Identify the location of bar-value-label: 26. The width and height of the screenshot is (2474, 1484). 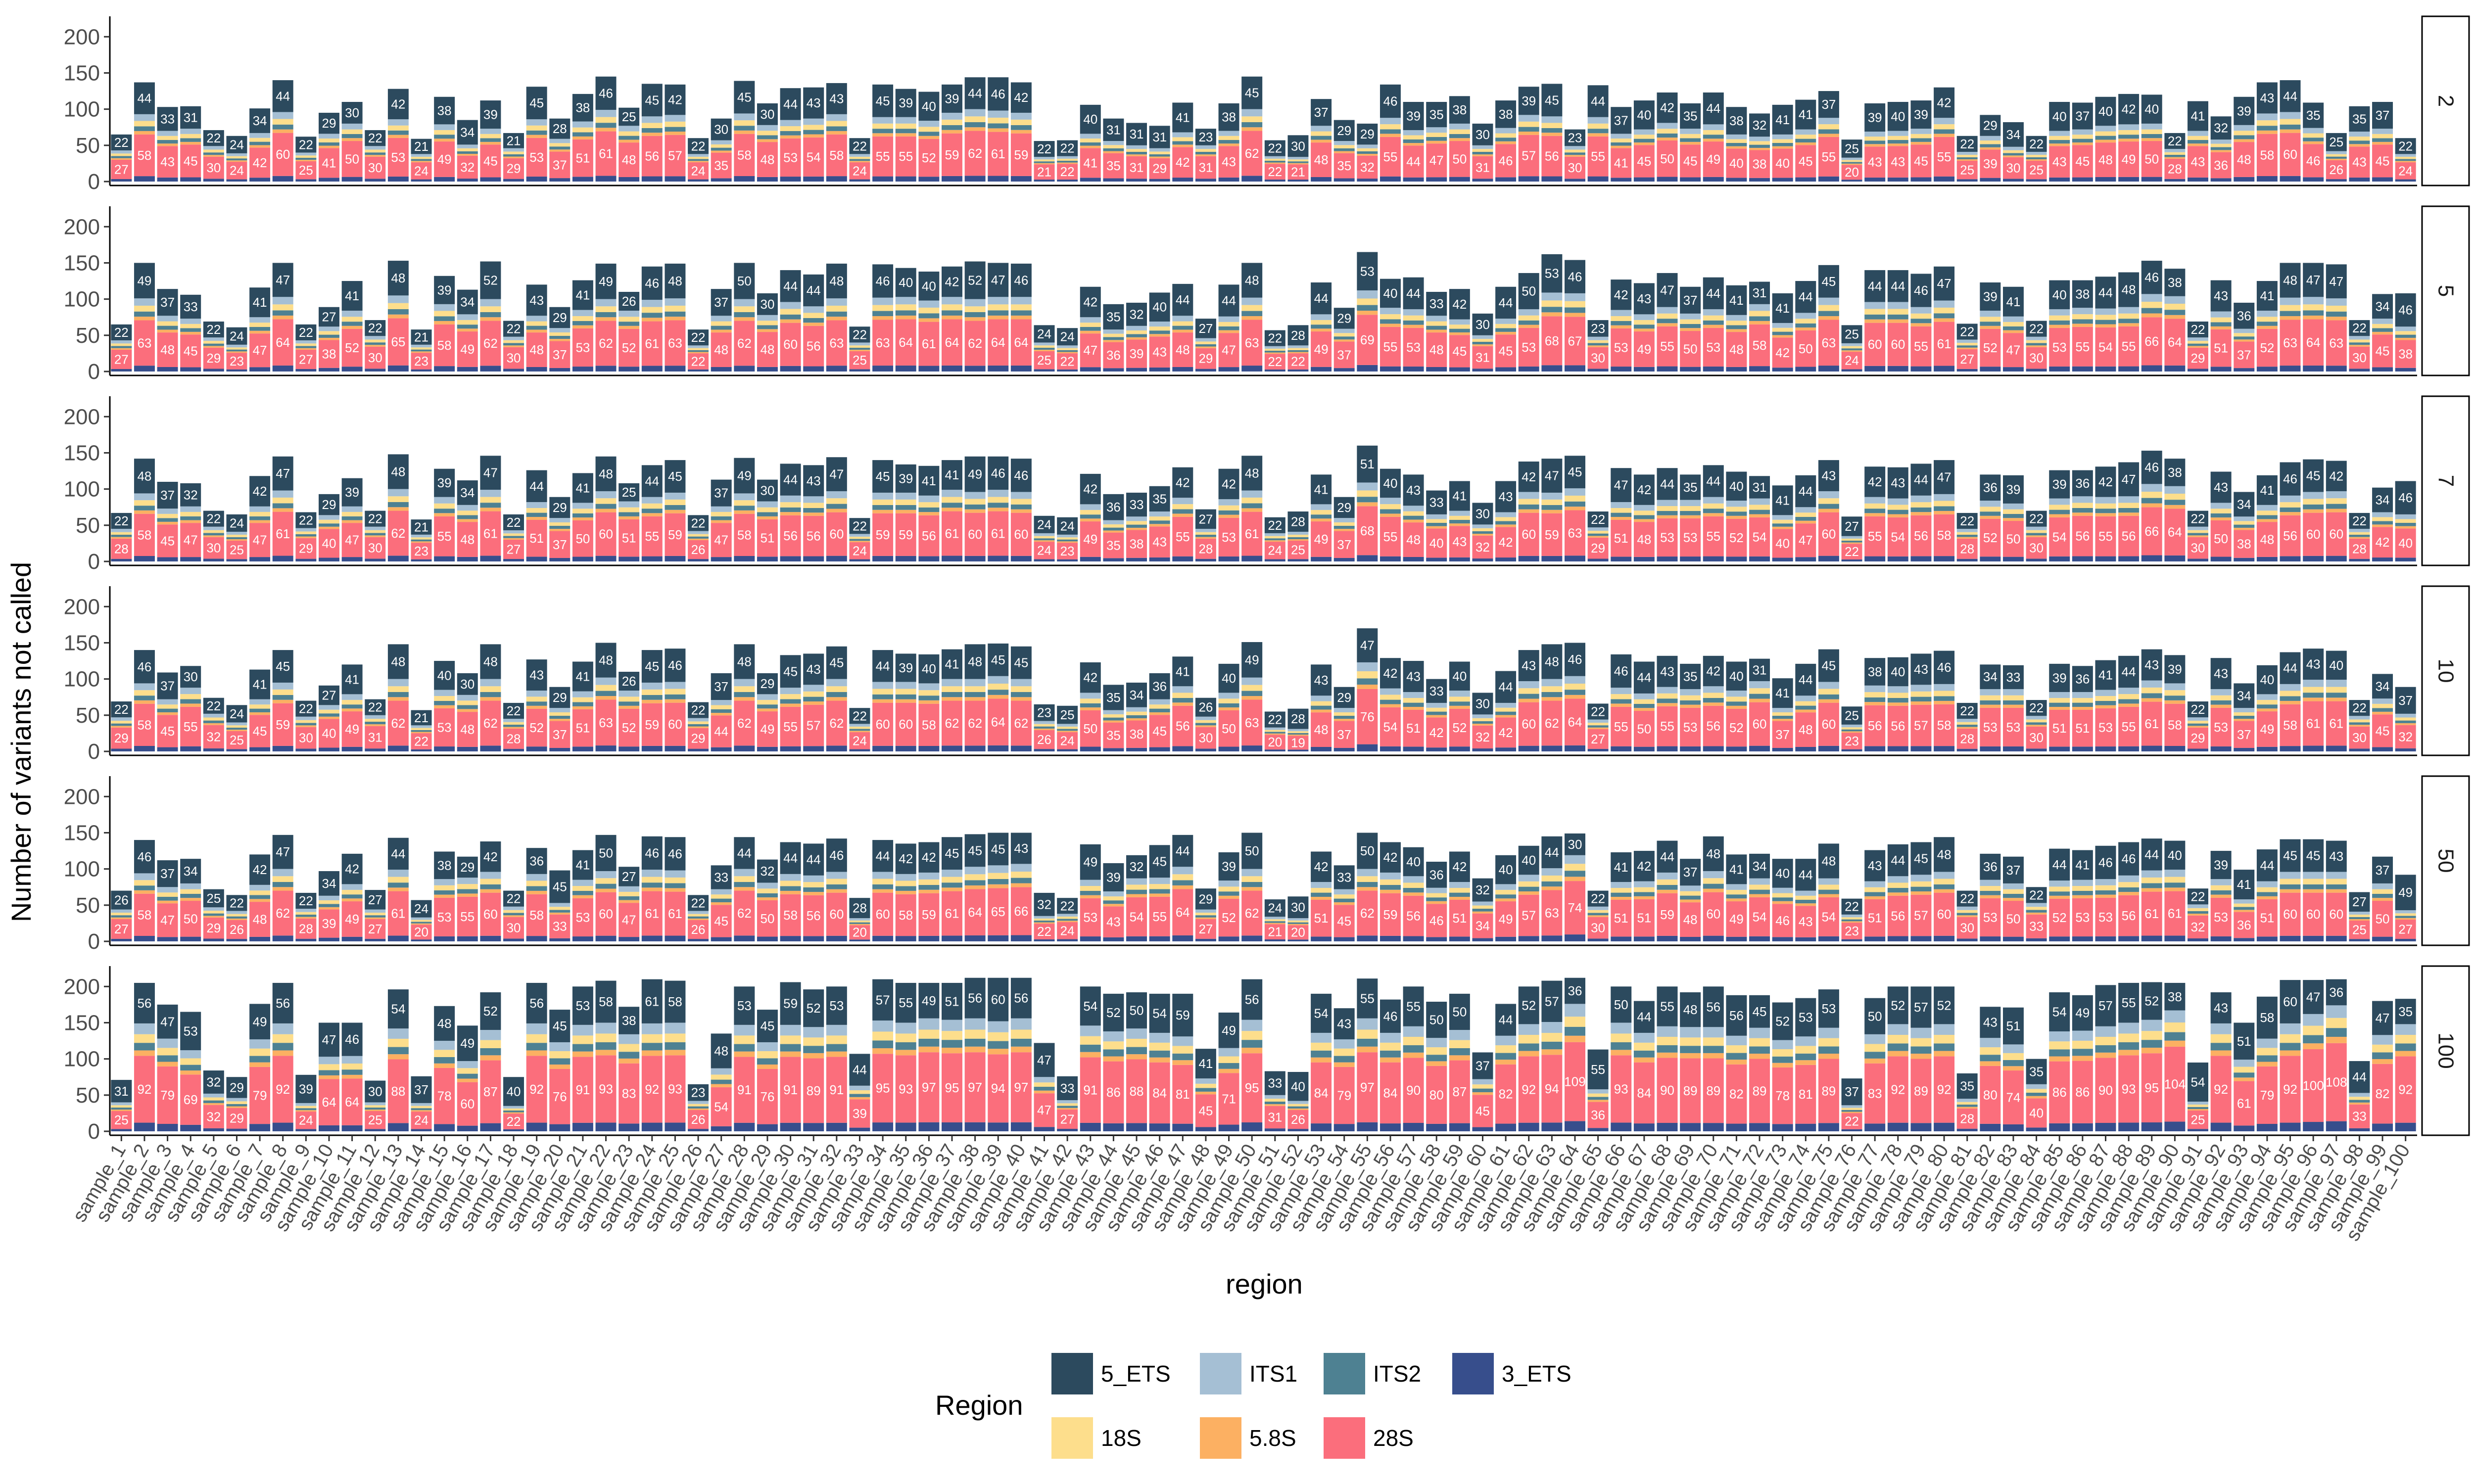
(122, 900).